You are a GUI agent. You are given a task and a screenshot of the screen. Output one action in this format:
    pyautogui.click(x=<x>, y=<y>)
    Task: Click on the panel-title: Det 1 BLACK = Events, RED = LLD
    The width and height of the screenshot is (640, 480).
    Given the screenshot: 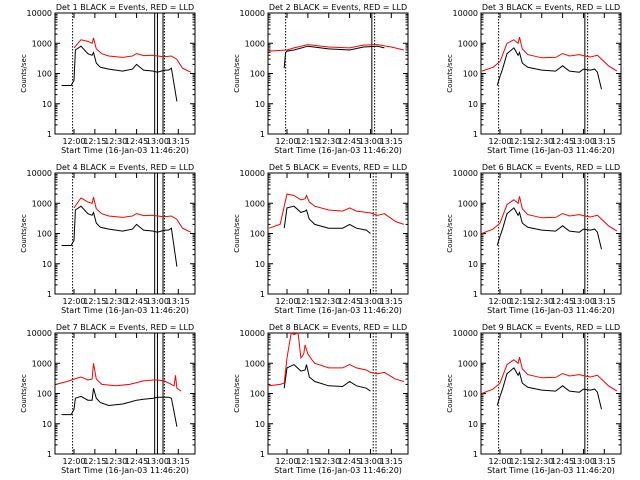 What is the action you would take?
    pyautogui.click(x=125, y=7)
    